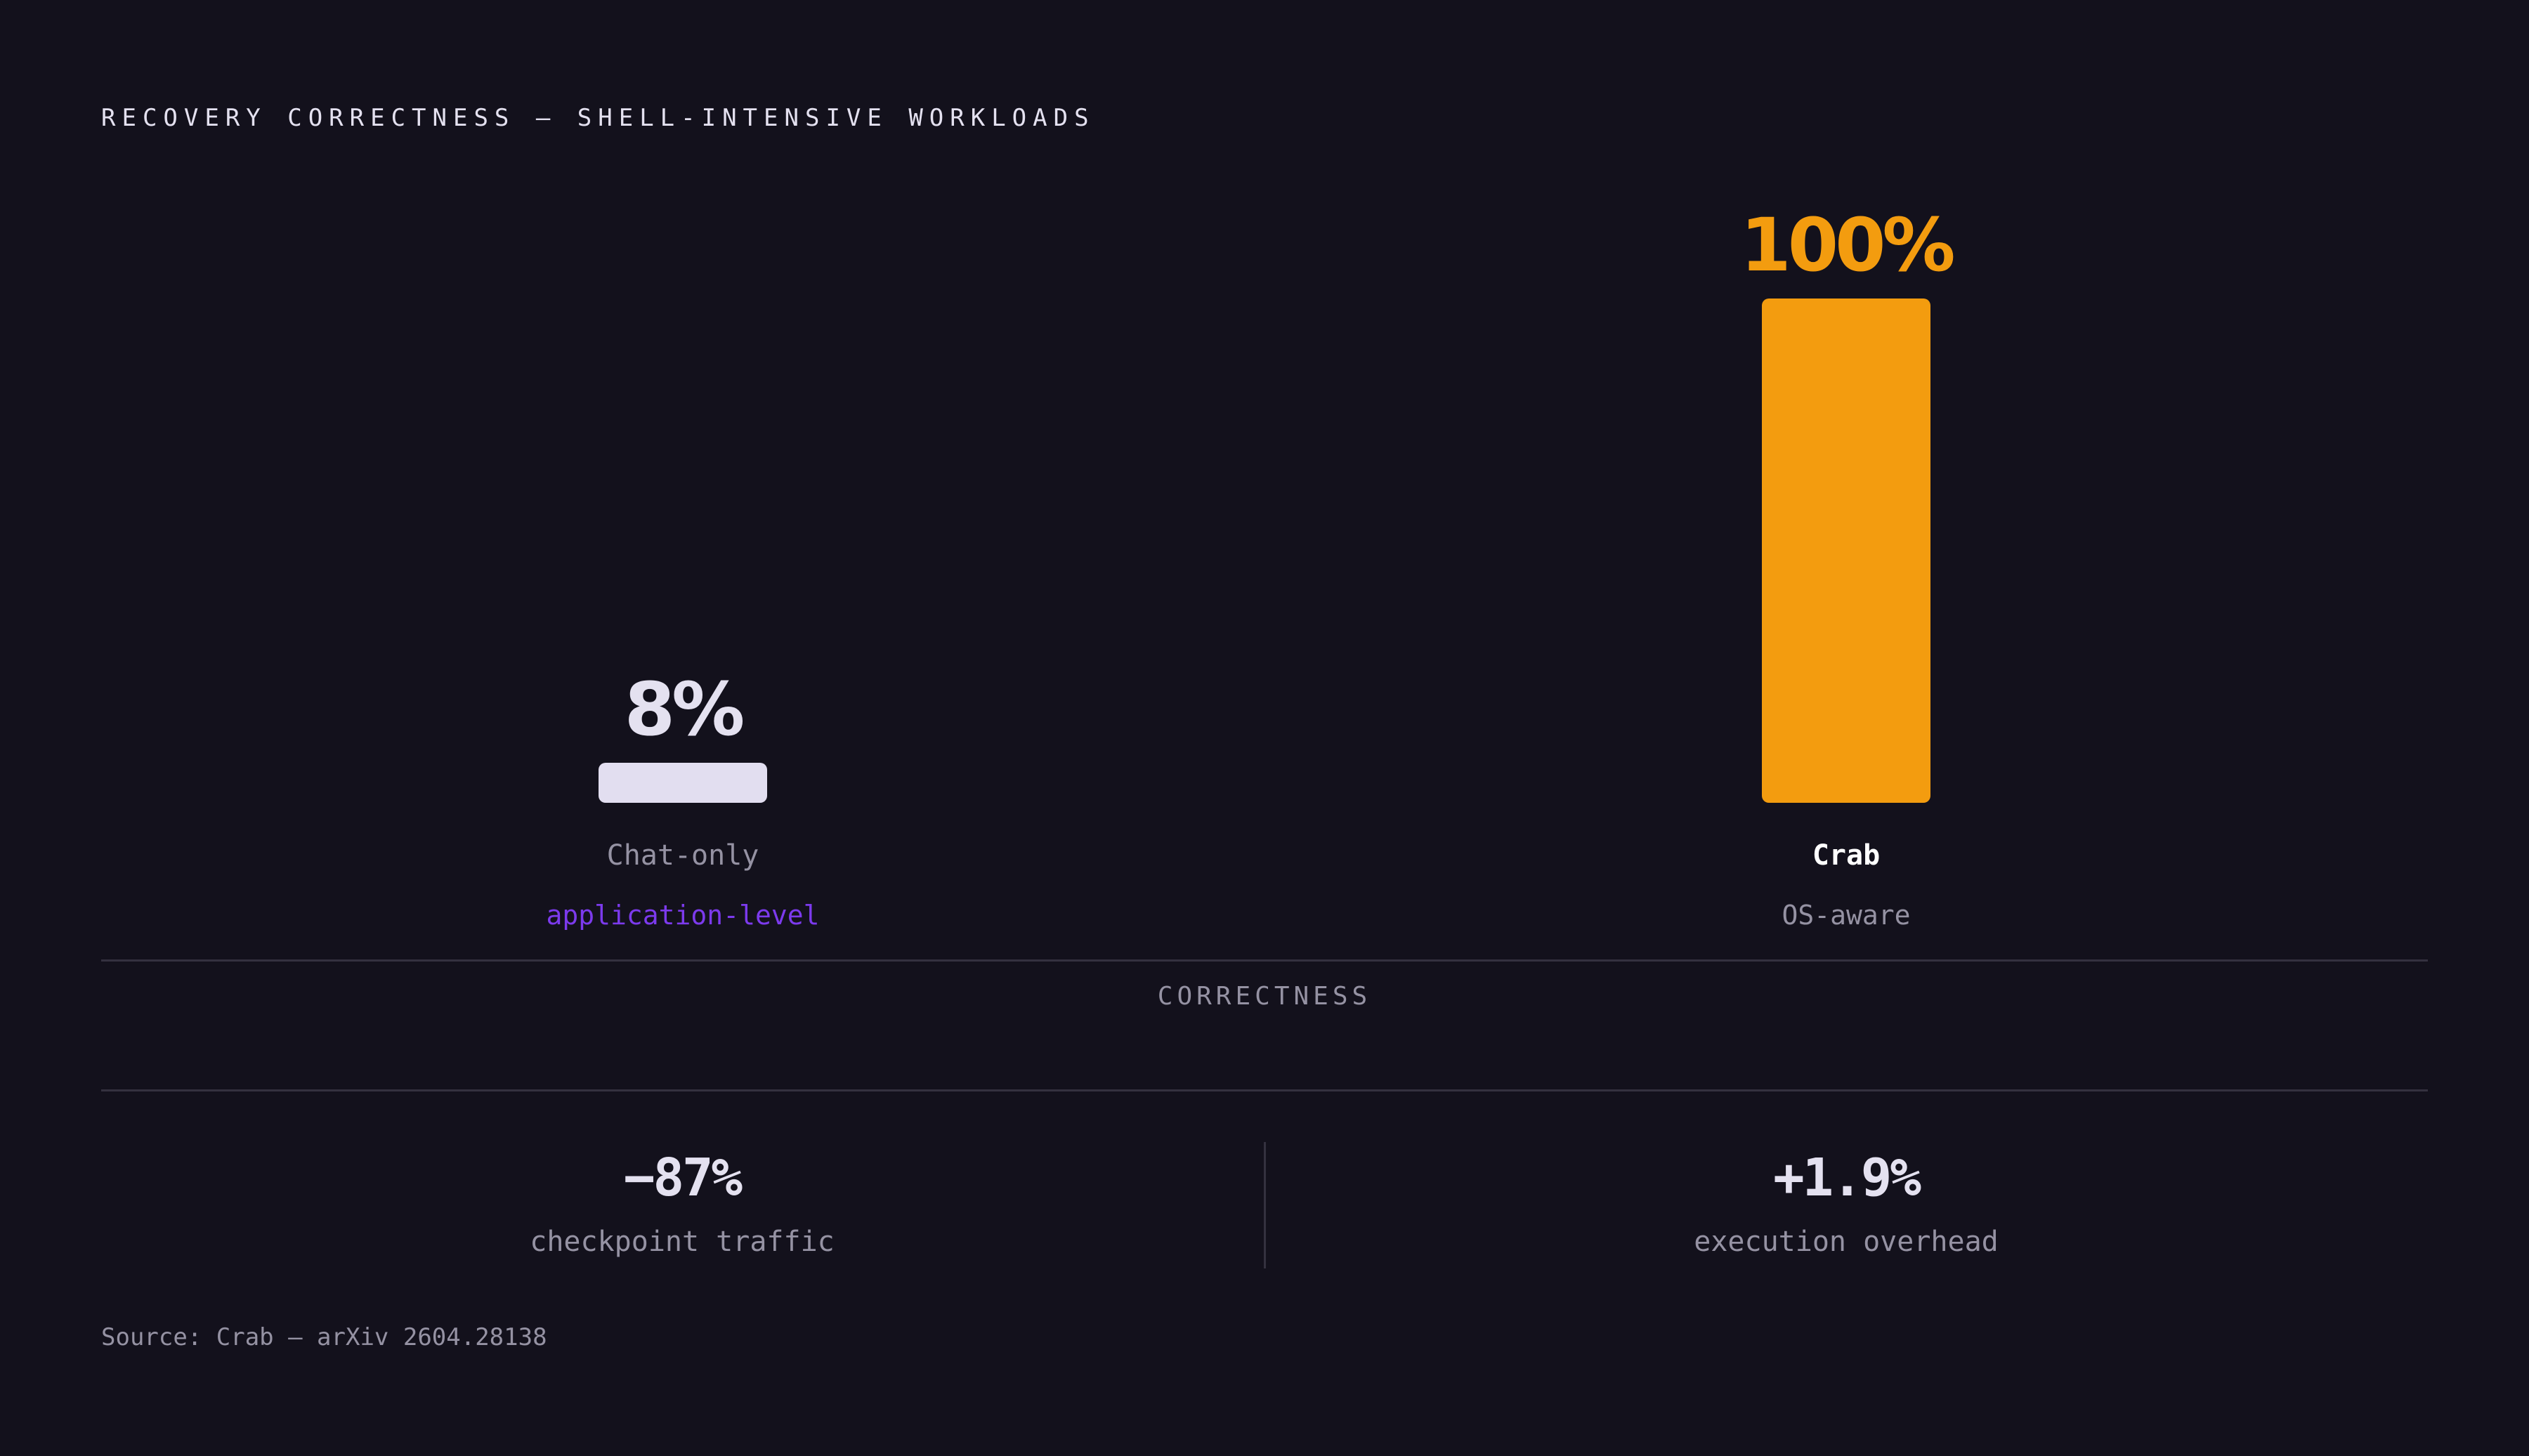 This screenshot has width=2529, height=1456. What do you see at coordinates (685, 709) in the screenshot?
I see `bar-value-label: 8%` at bounding box center [685, 709].